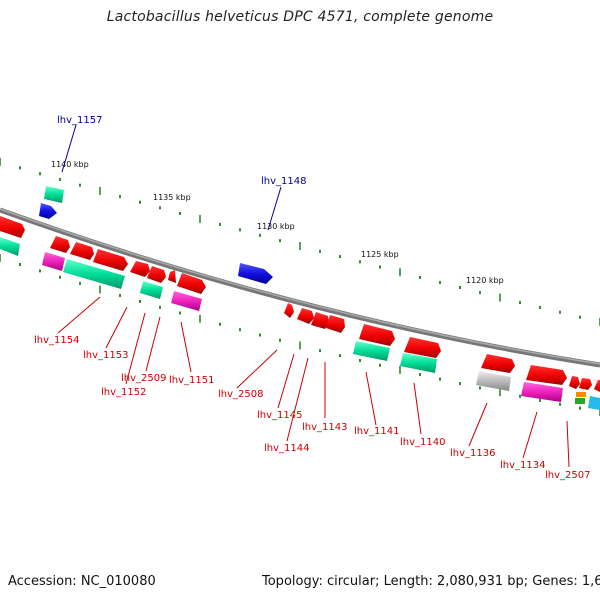  What do you see at coordinates (172, 276) in the screenshot?
I see `gene-red-f` at bounding box center [172, 276].